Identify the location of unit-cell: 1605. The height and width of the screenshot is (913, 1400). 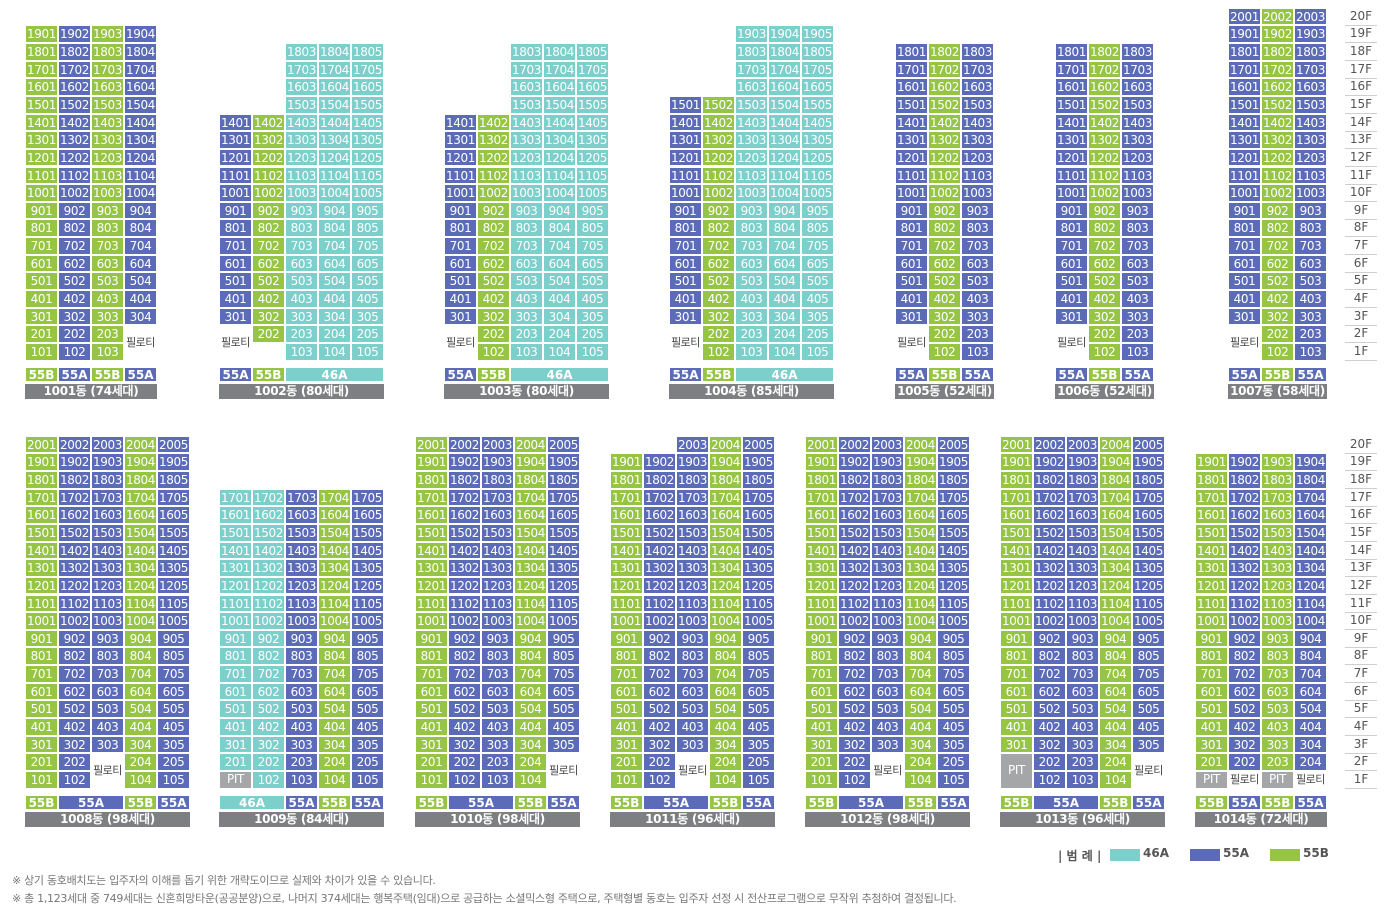
(953, 515).